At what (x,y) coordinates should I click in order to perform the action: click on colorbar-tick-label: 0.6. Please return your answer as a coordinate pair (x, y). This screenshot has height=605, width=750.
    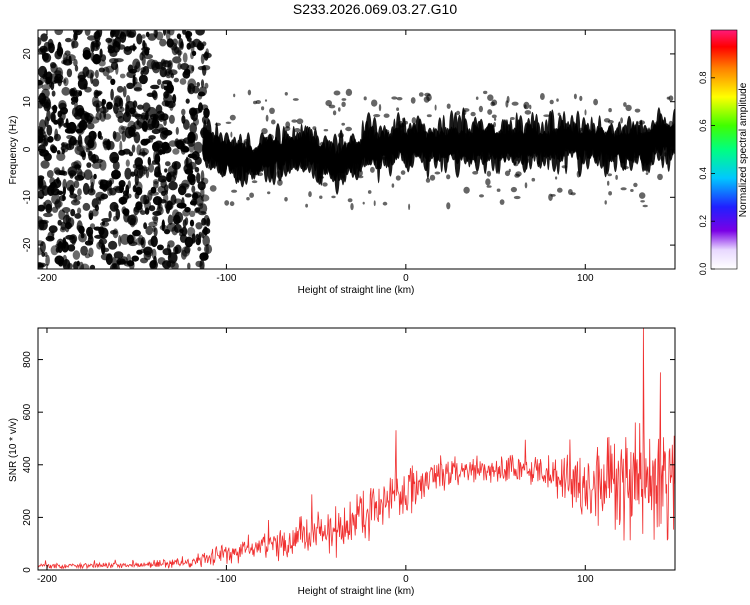
    Looking at the image, I should click on (703, 125).